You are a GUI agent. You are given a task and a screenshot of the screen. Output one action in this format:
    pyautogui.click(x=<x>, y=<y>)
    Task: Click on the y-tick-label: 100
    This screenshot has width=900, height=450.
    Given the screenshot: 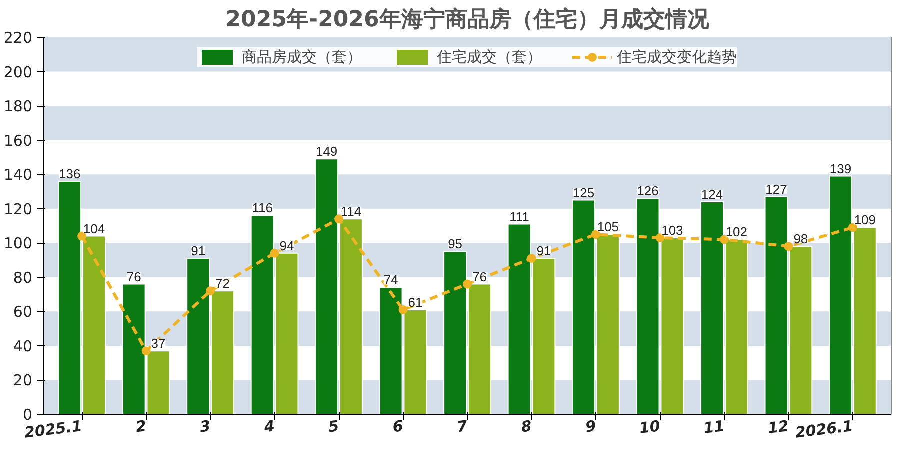 What is the action you would take?
    pyautogui.click(x=18, y=243)
    